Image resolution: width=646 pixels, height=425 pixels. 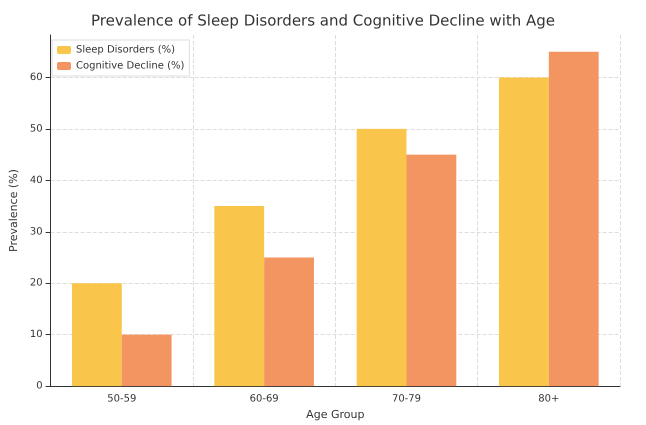 What do you see at coordinates (36, 232) in the screenshot?
I see `y-tick-label: 30` at bounding box center [36, 232].